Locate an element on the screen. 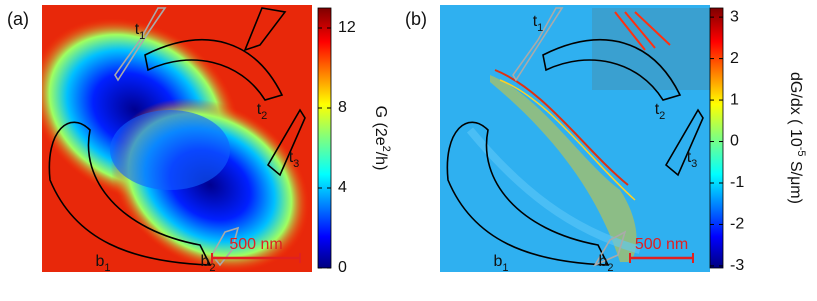  colorbar-tick-label: 4 is located at coordinates (342, 187).